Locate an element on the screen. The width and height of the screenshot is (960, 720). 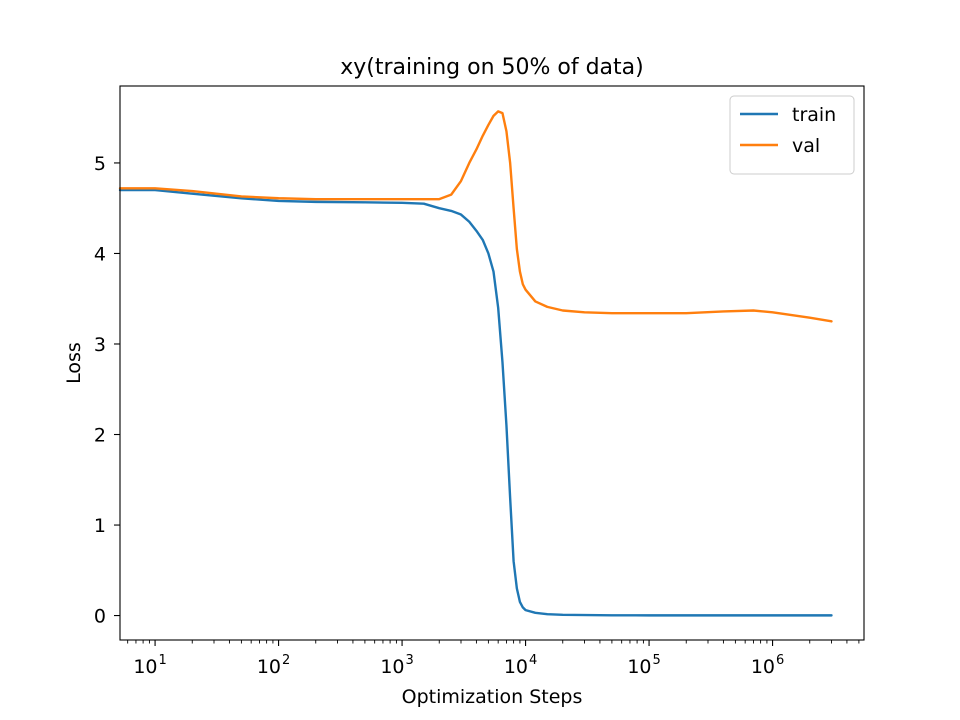
legend-box is located at coordinates (792, 135).